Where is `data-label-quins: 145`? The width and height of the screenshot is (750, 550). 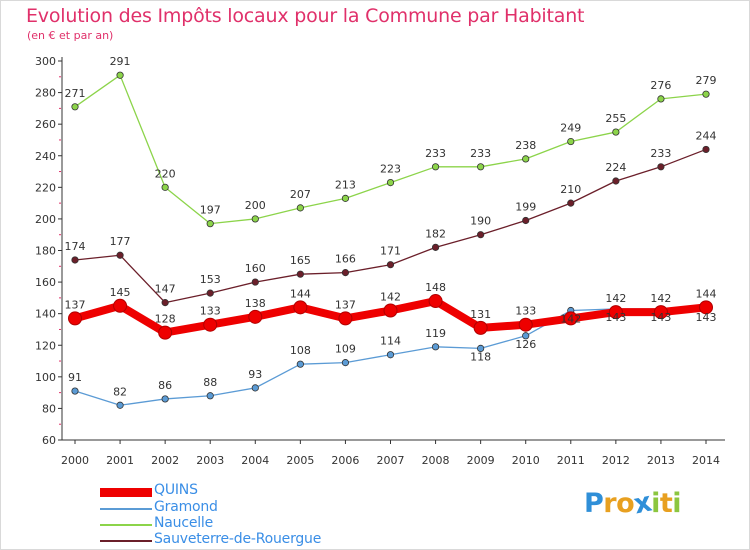 data-label-quins: 145 is located at coordinates (120, 292).